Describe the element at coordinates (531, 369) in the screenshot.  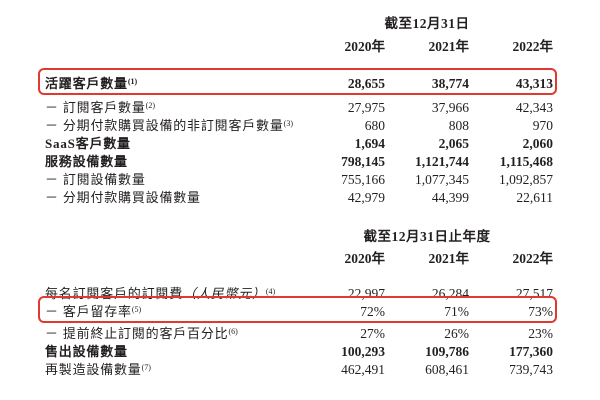
I see `value-2022: 739,743` at that location.